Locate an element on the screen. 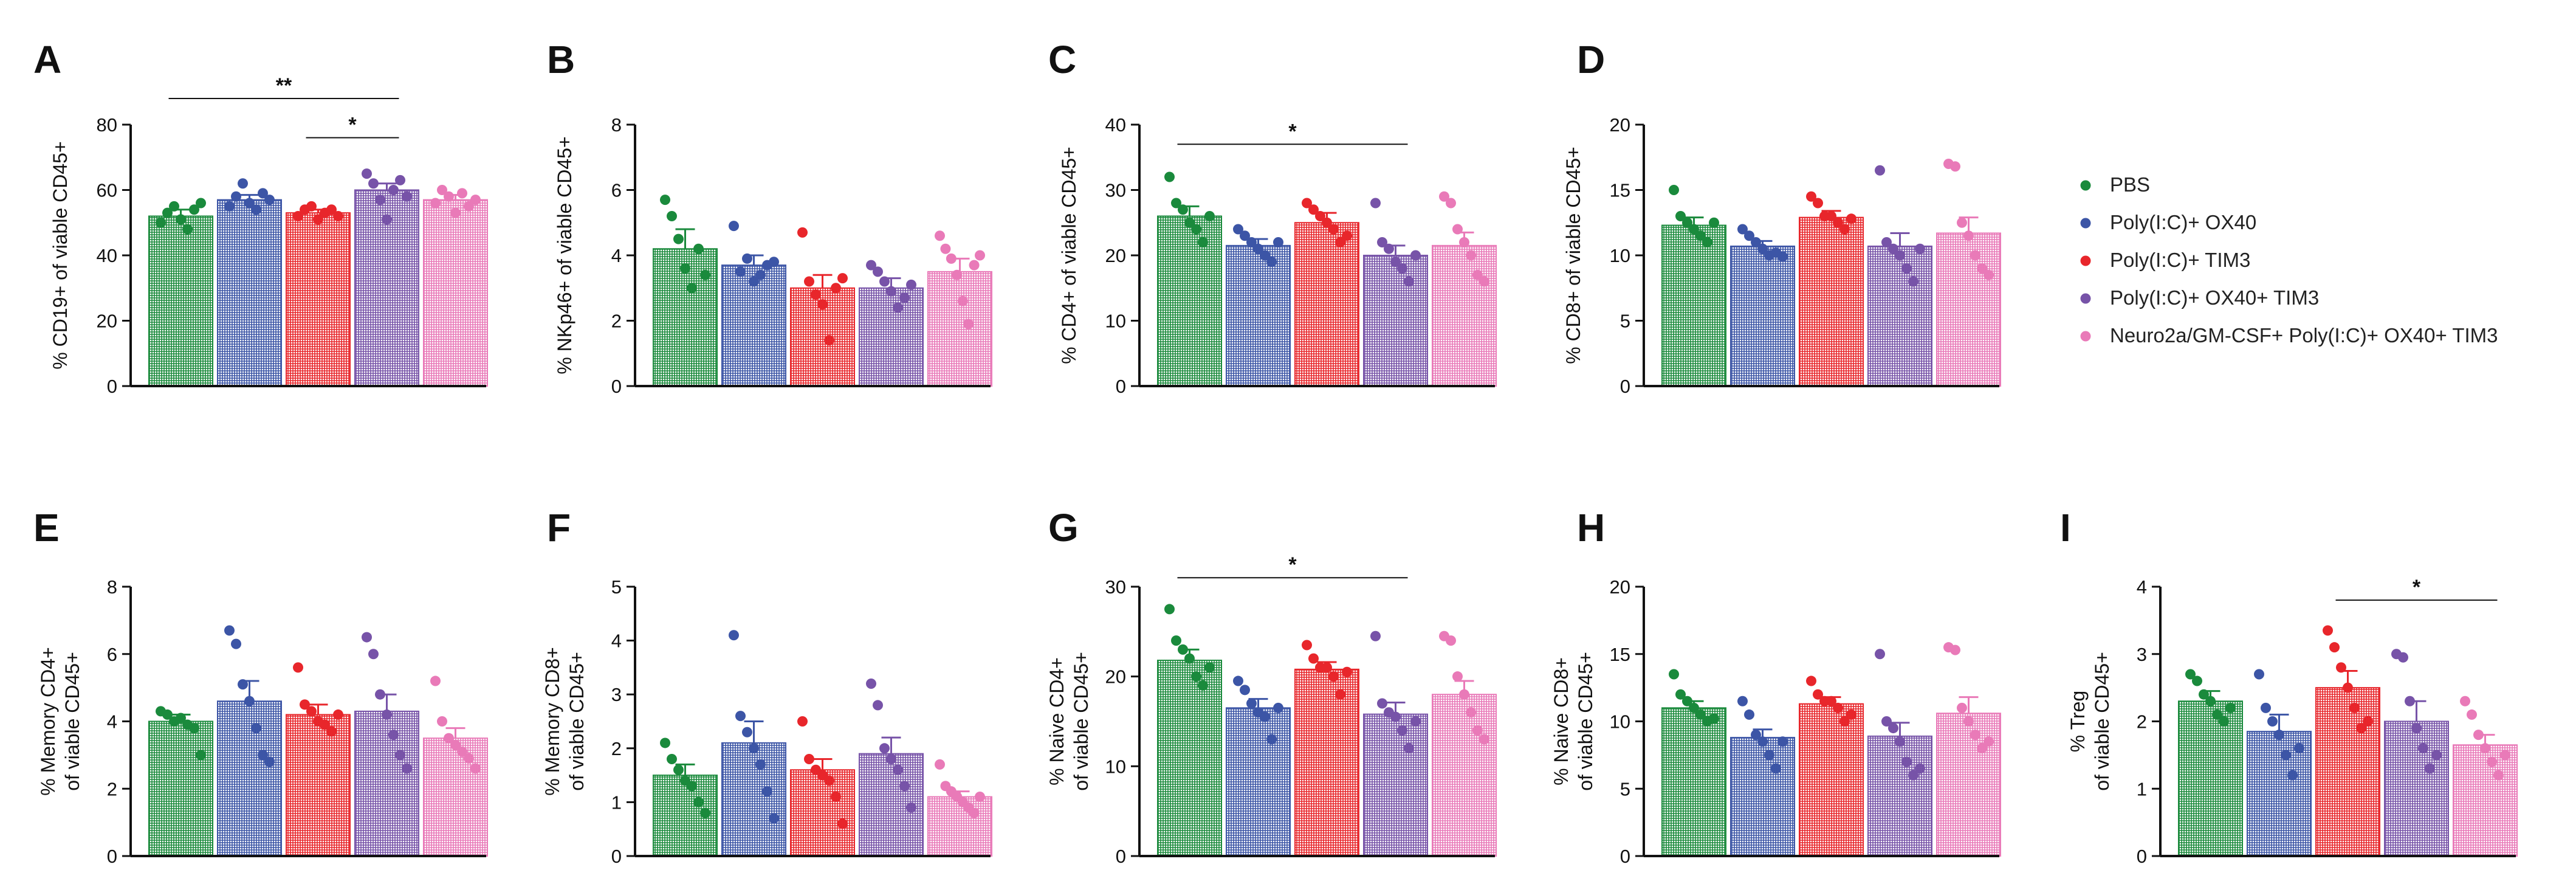 This screenshot has height=884, width=2576. y-axis-label: of viable CD45+ is located at coordinates (577, 722).